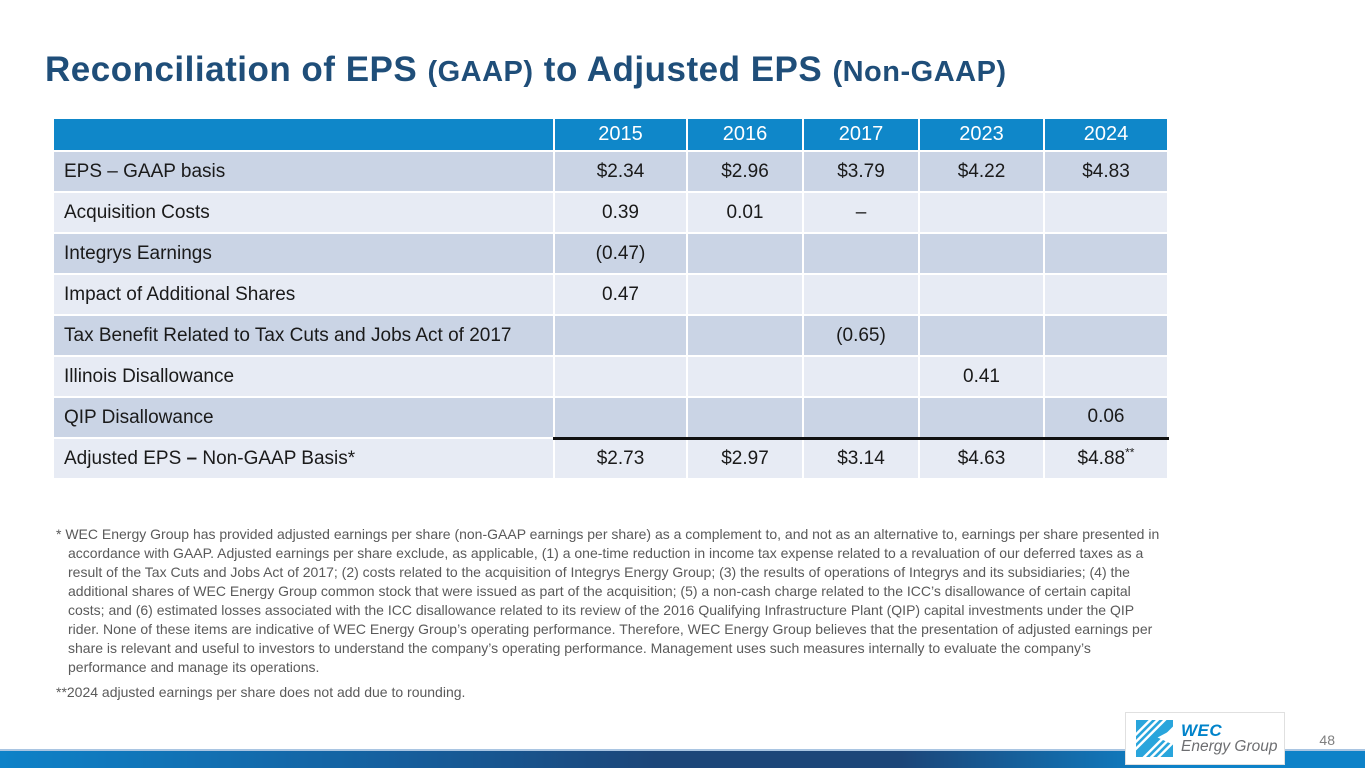 The image size is (1365, 768). What do you see at coordinates (1202, 730) in the screenshot?
I see `brand-name-wec: WEC` at bounding box center [1202, 730].